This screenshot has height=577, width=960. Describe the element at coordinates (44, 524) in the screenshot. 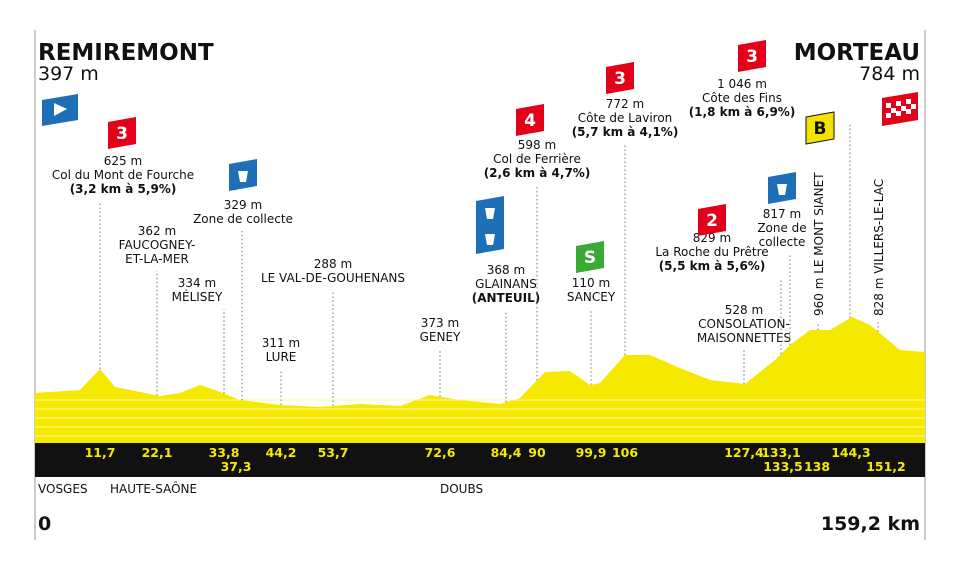

I see `start-km: 0` at that location.